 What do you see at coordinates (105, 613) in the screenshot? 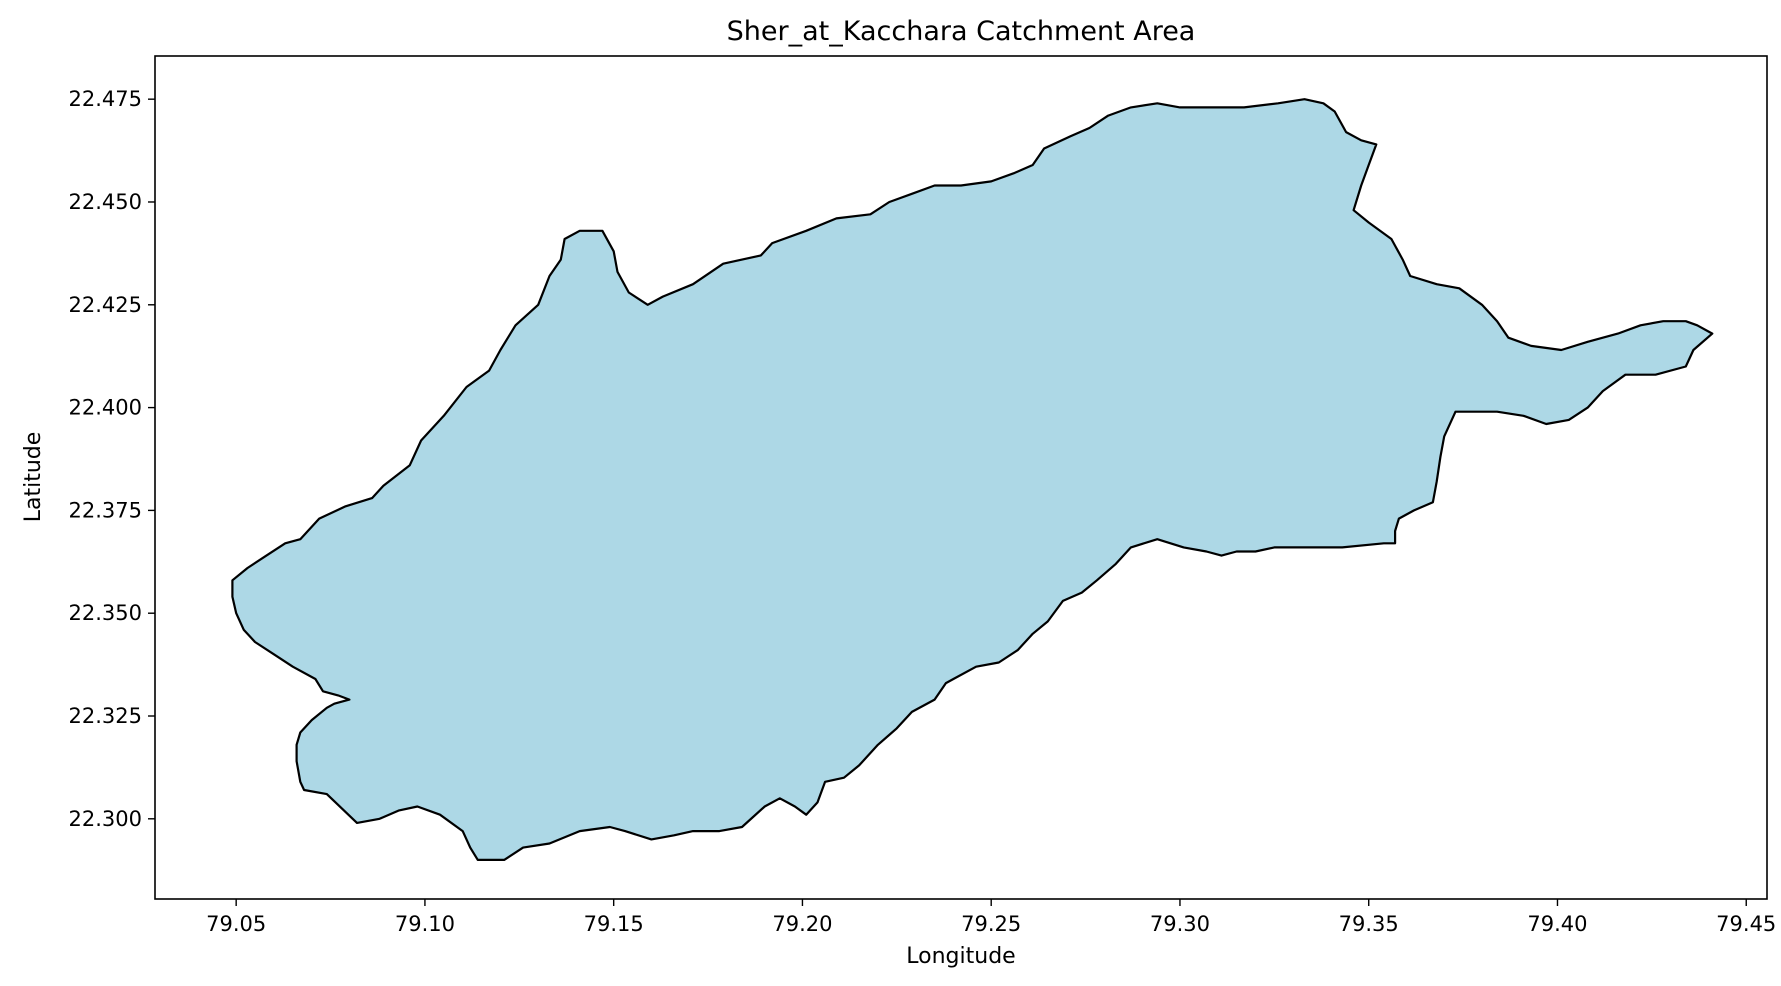
I see `y-tick-label: 22.350` at bounding box center [105, 613].